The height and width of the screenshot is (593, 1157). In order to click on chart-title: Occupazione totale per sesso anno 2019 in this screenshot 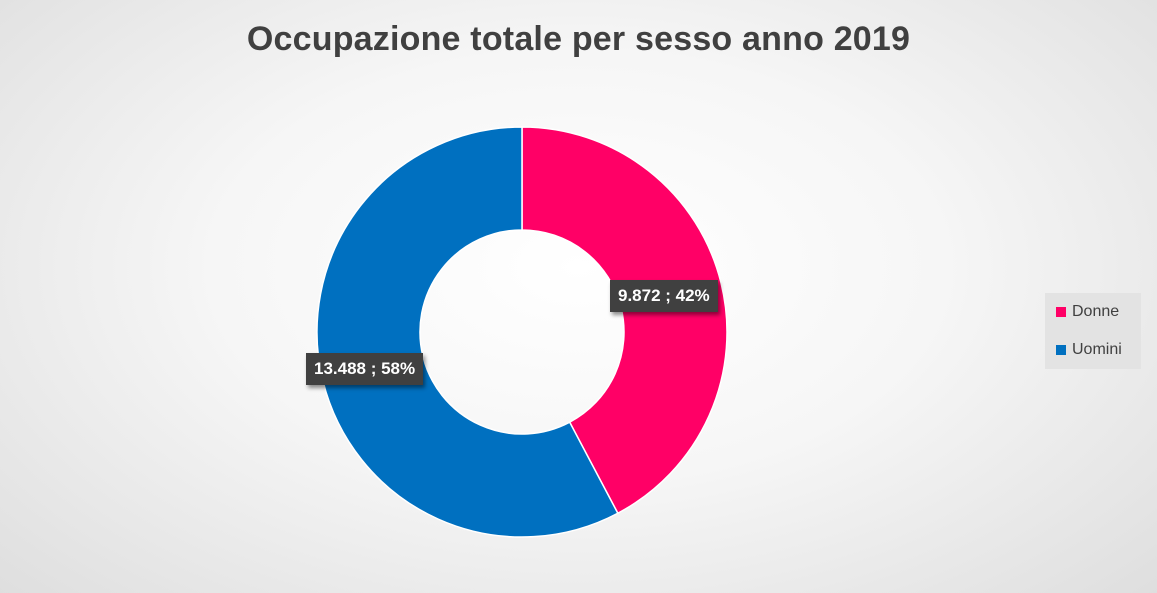, I will do `click(578, 39)`.